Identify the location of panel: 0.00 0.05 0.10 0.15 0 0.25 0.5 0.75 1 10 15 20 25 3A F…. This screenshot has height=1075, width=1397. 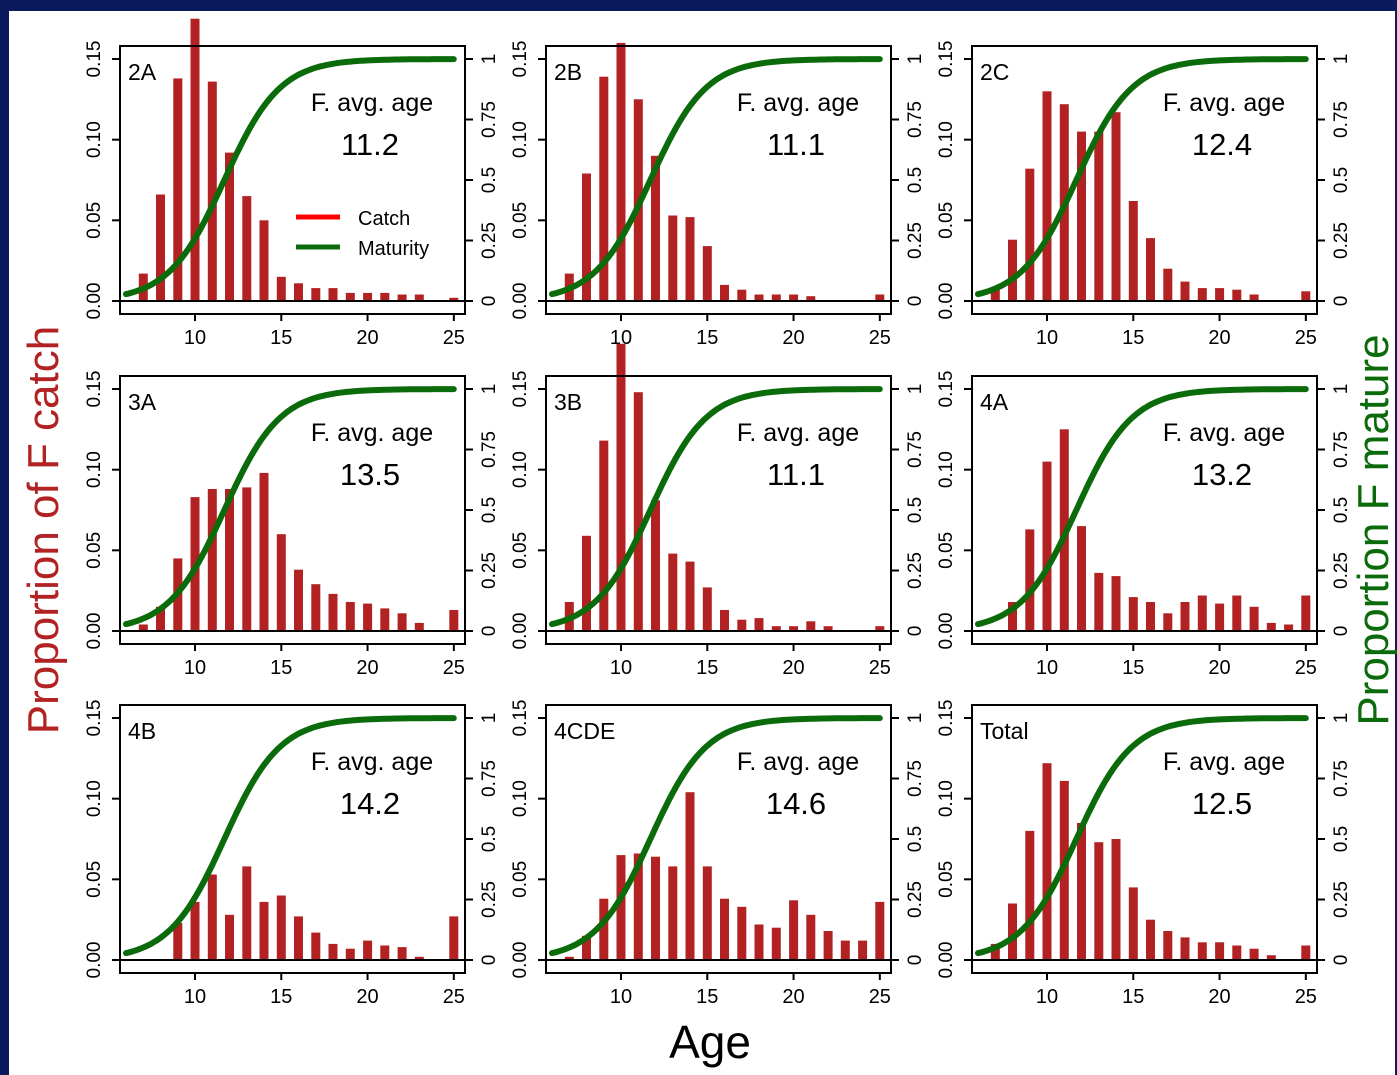
(292, 525).